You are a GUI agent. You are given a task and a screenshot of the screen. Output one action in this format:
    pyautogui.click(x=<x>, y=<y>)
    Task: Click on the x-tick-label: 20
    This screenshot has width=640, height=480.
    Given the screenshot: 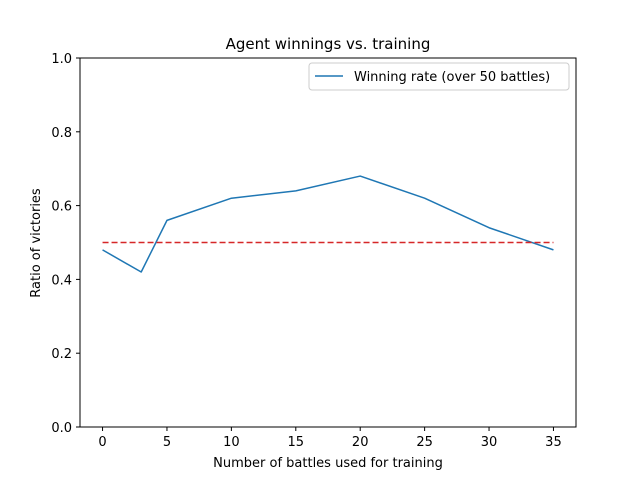 What is the action you would take?
    pyautogui.click(x=360, y=442)
    